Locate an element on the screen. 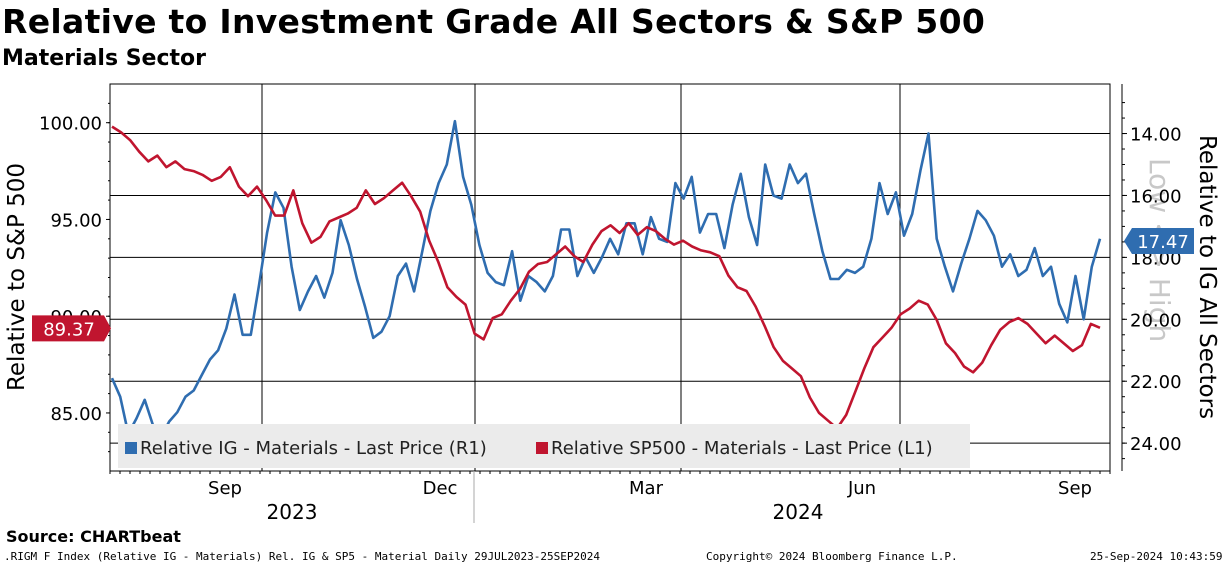 The image size is (1224, 566). x-year-label: 2023 is located at coordinates (292, 512).